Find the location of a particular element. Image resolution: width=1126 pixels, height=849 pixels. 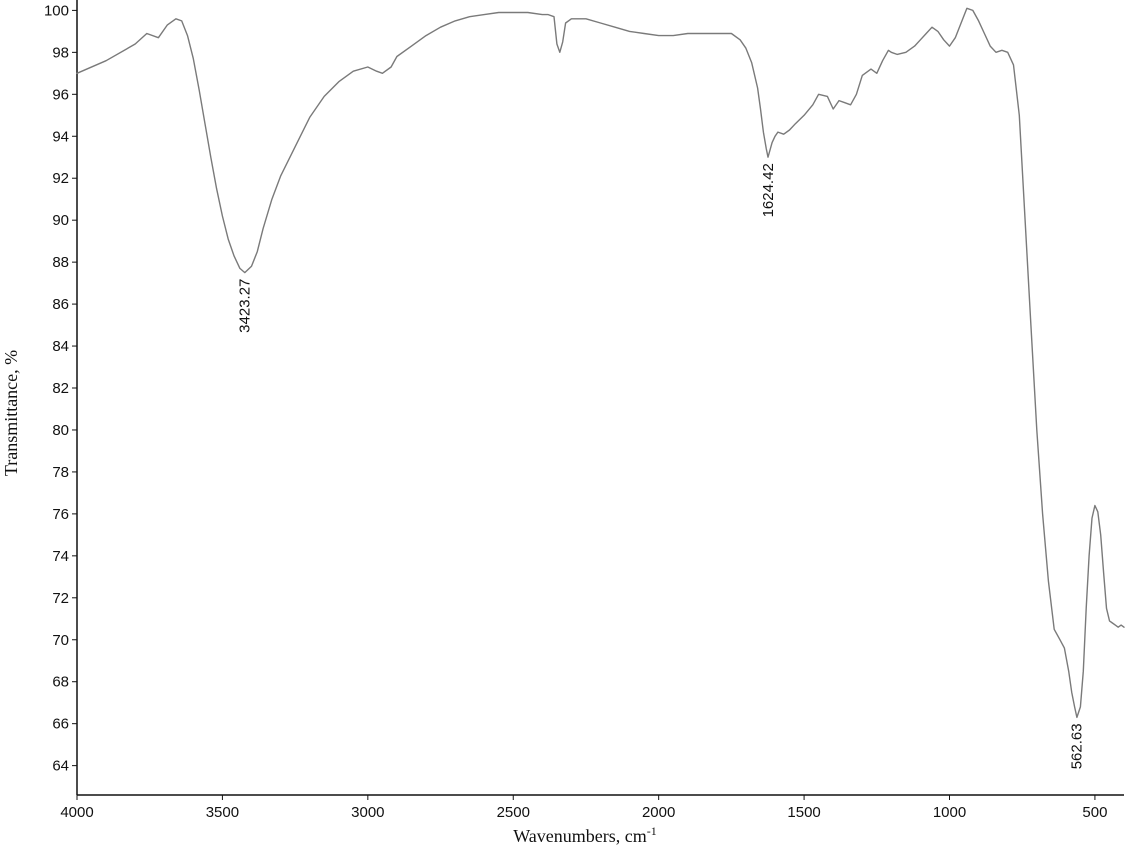

y-tick-label: 90 is located at coordinates (60, 220).